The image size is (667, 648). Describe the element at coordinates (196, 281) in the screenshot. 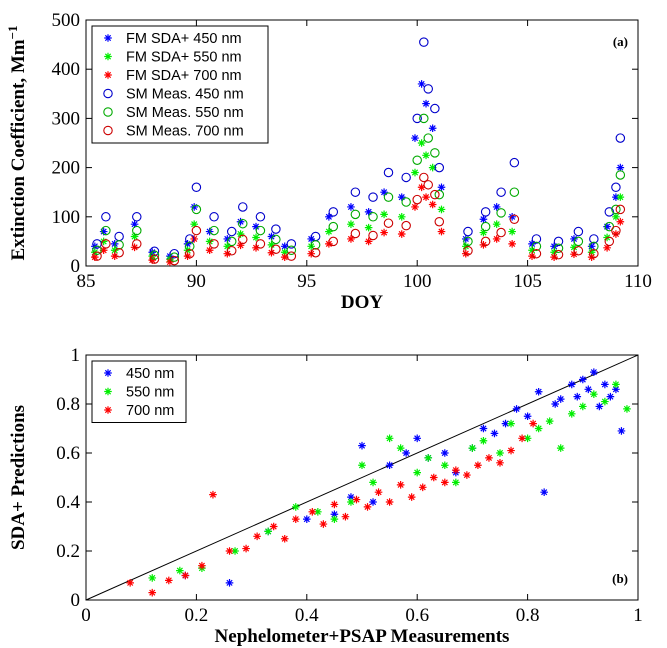

I see `x-tick-label: 90` at that location.